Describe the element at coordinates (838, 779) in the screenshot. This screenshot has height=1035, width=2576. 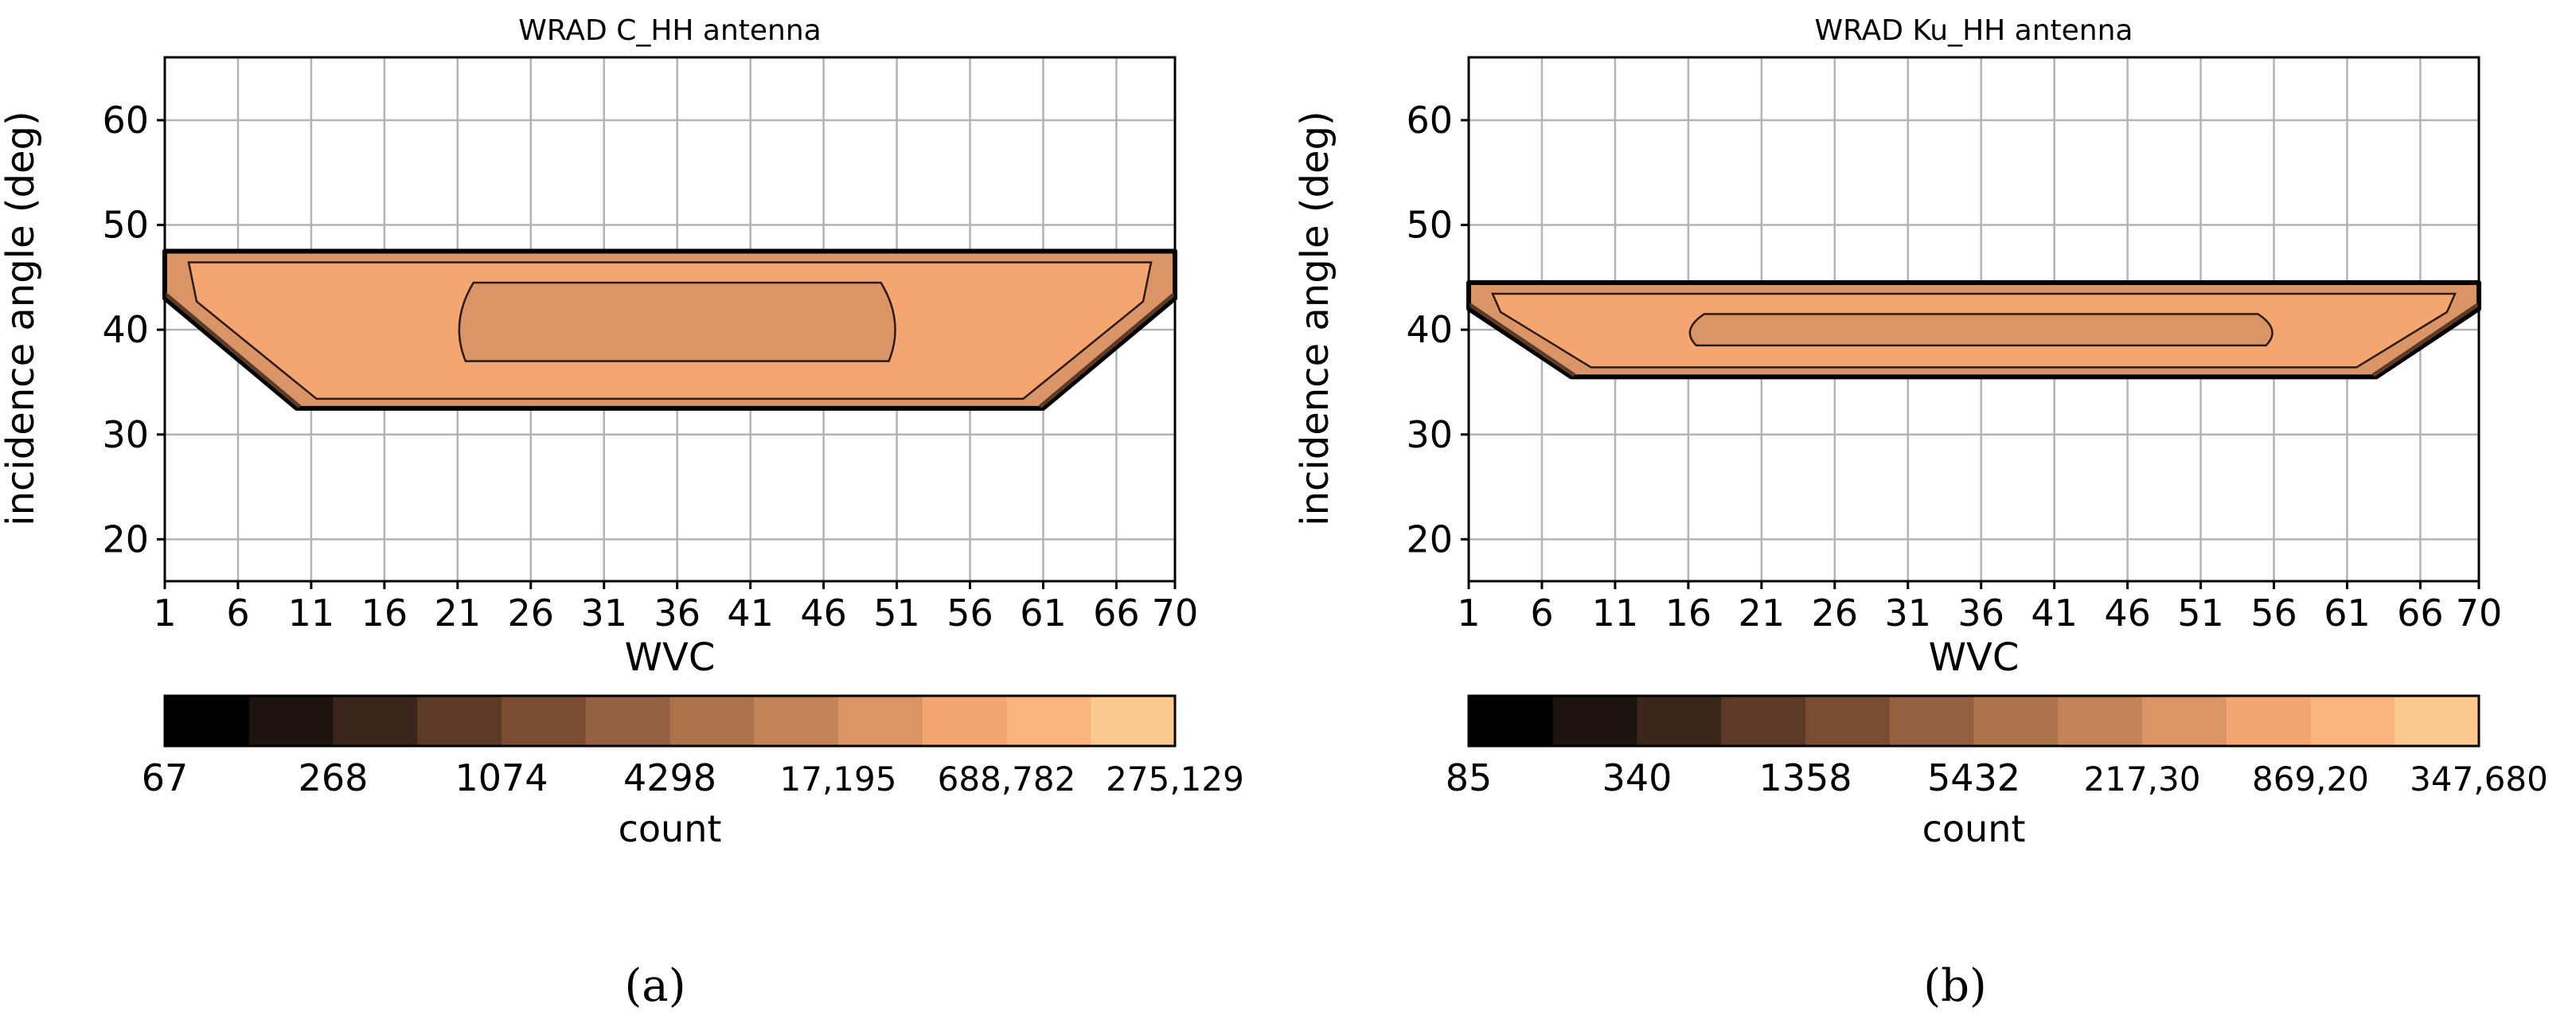
I see `colorbar-tick-label: 17,195` at that location.